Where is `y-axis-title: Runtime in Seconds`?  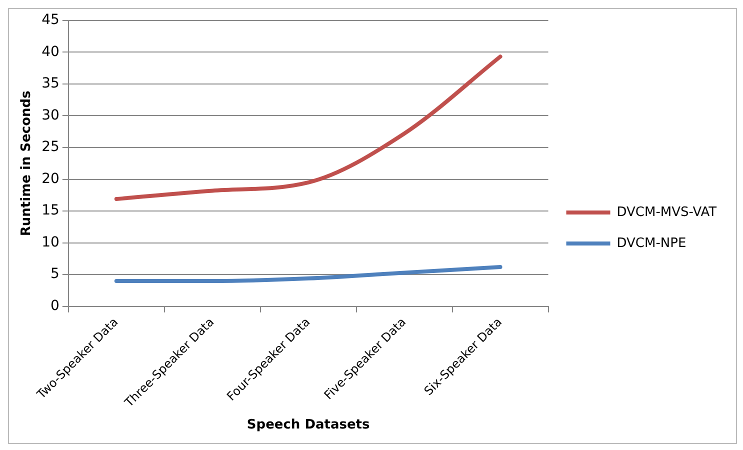 y-axis-title: Runtime in Seconds is located at coordinates (26, 163).